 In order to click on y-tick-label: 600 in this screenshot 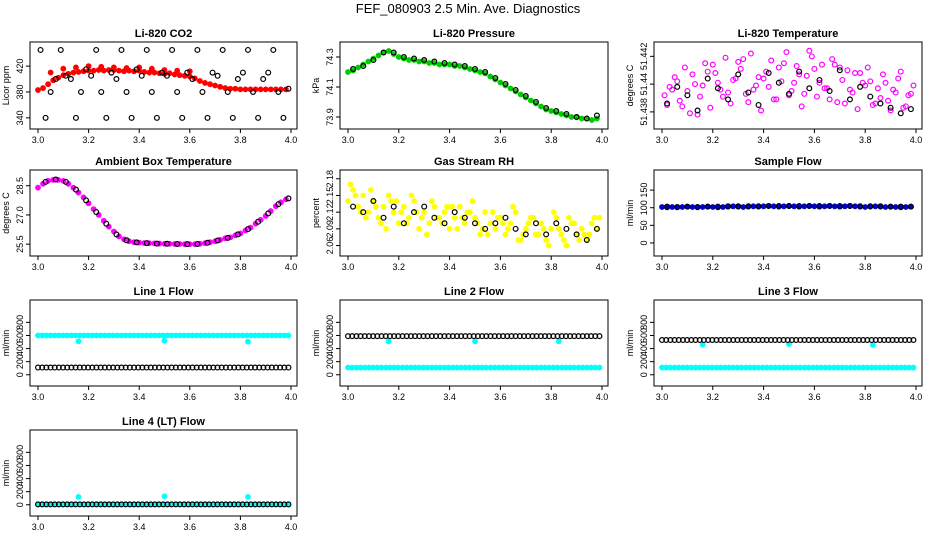, I will do `click(20, 335)`.